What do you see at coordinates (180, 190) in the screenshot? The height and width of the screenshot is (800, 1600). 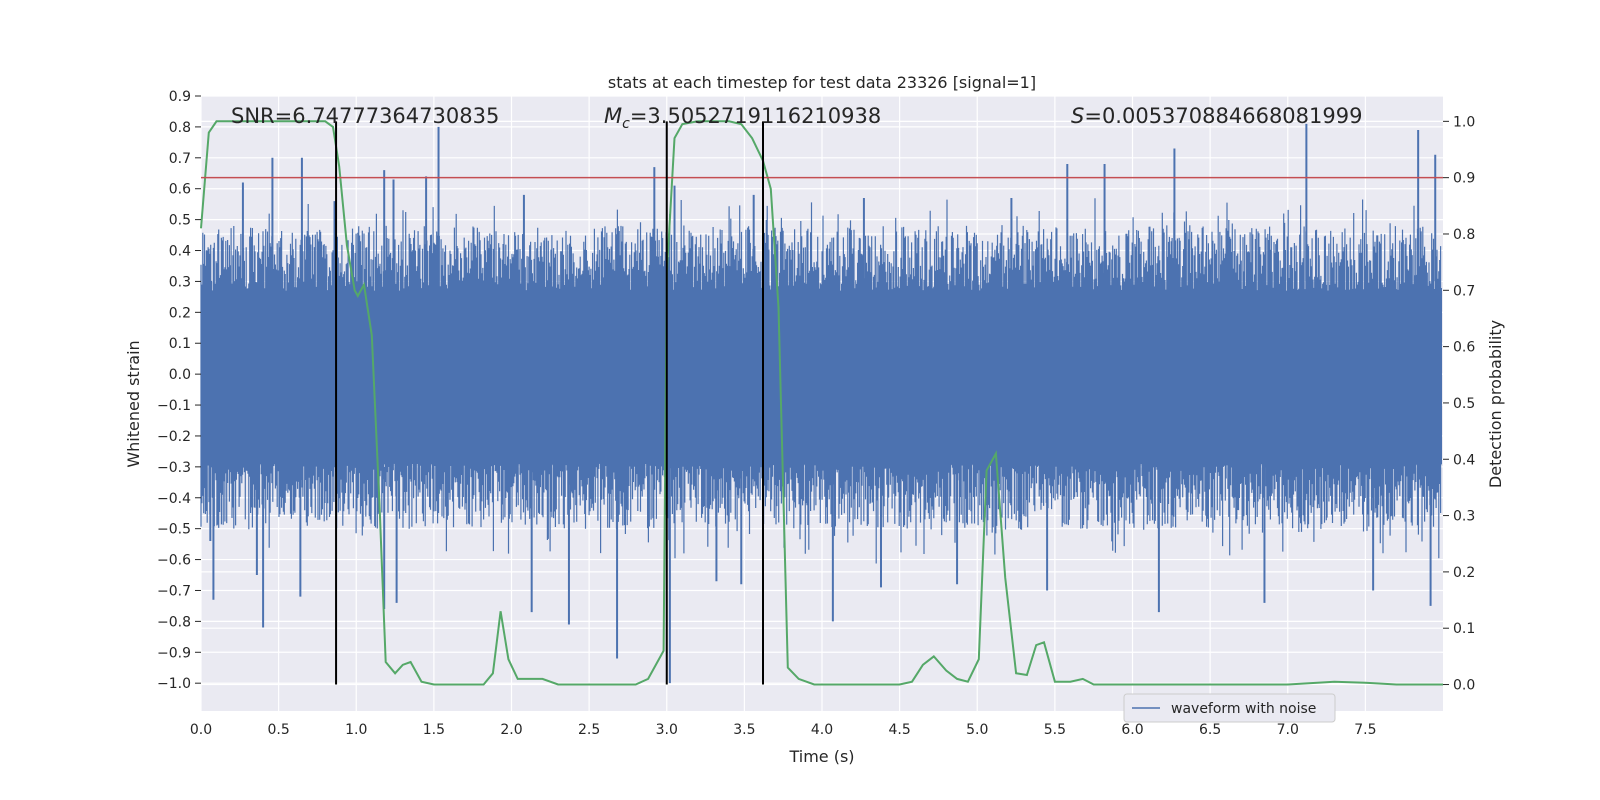 I see `y-tick-label: 0.6` at bounding box center [180, 190].